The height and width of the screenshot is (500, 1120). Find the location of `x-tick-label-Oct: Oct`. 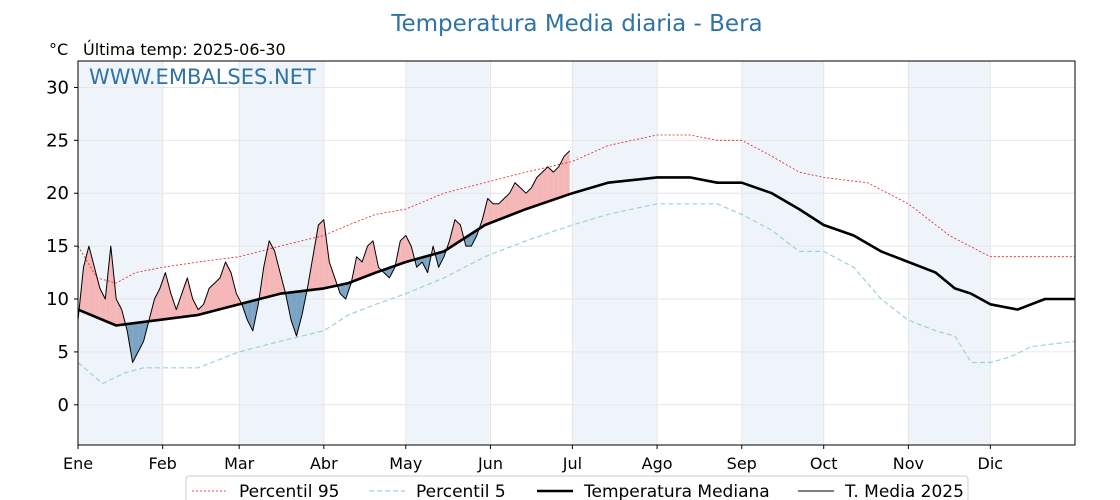

x-tick-label-Oct: Oct is located at coordinates (824, 463).